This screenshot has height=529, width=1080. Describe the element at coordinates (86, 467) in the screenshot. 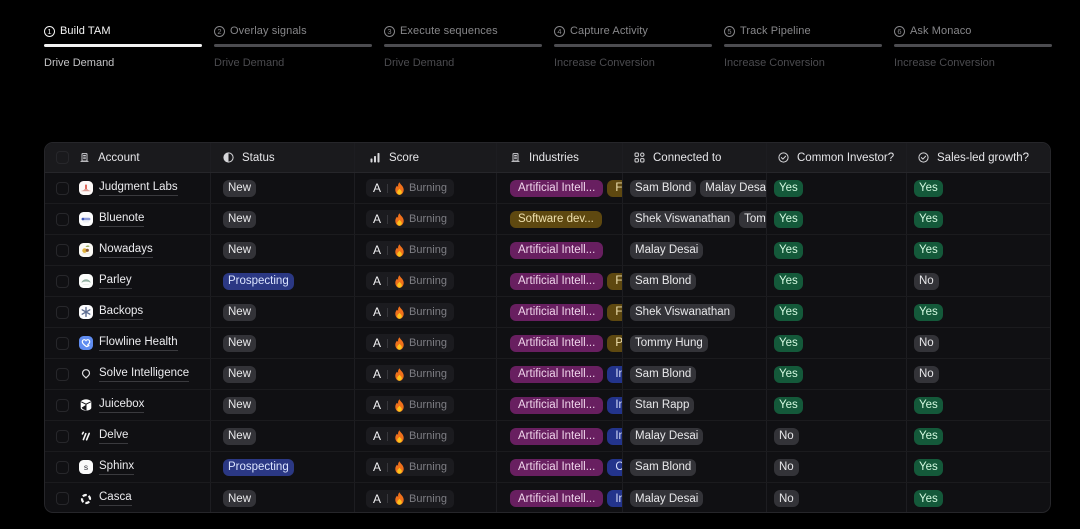

I see `svg-text: s` at that location.